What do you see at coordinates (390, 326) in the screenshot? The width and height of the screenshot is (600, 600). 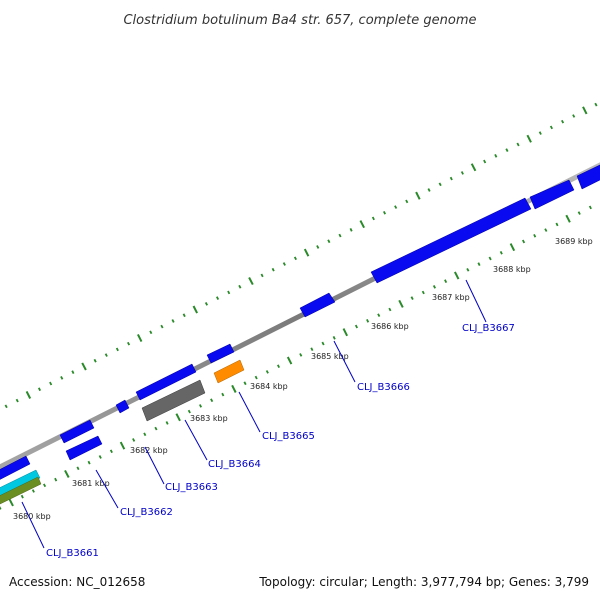 I see `tick-label-3686: 3686 kbp` at bounding box center [390, 326].